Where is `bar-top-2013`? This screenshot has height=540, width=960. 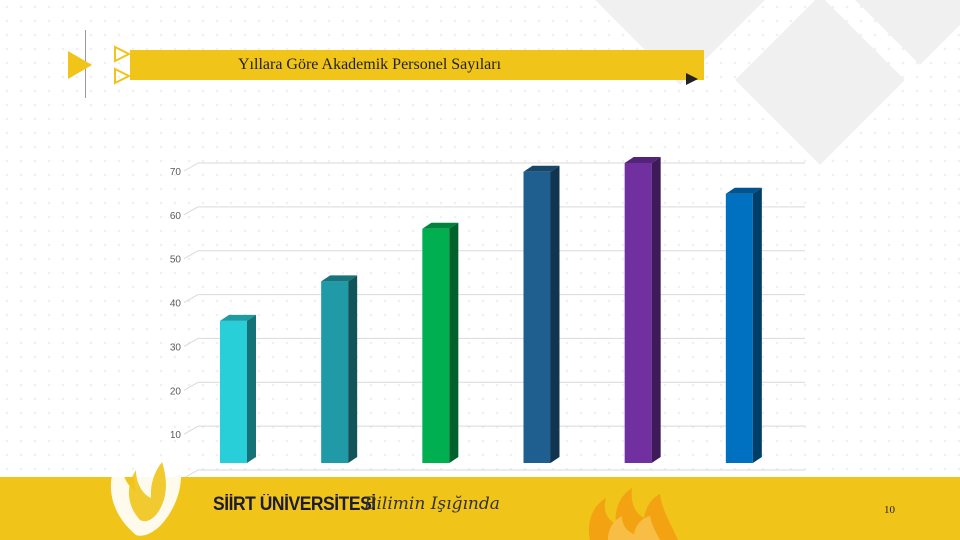
bar-top-2013 is located at coordinates (238, 317).